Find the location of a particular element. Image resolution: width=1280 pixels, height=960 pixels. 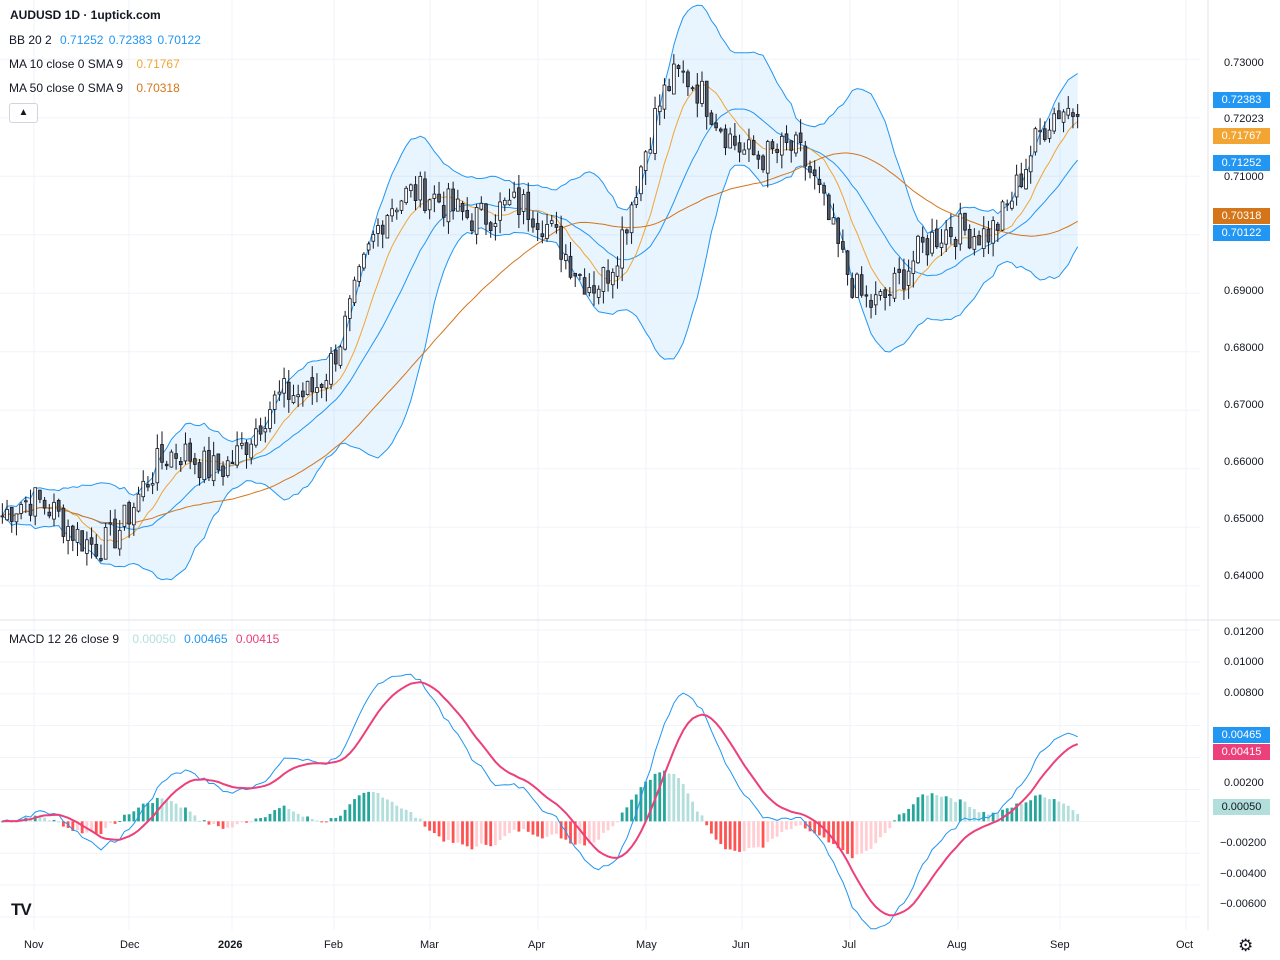

legend-ma50-value: 0.70318 is located at coordinates (158, 88).